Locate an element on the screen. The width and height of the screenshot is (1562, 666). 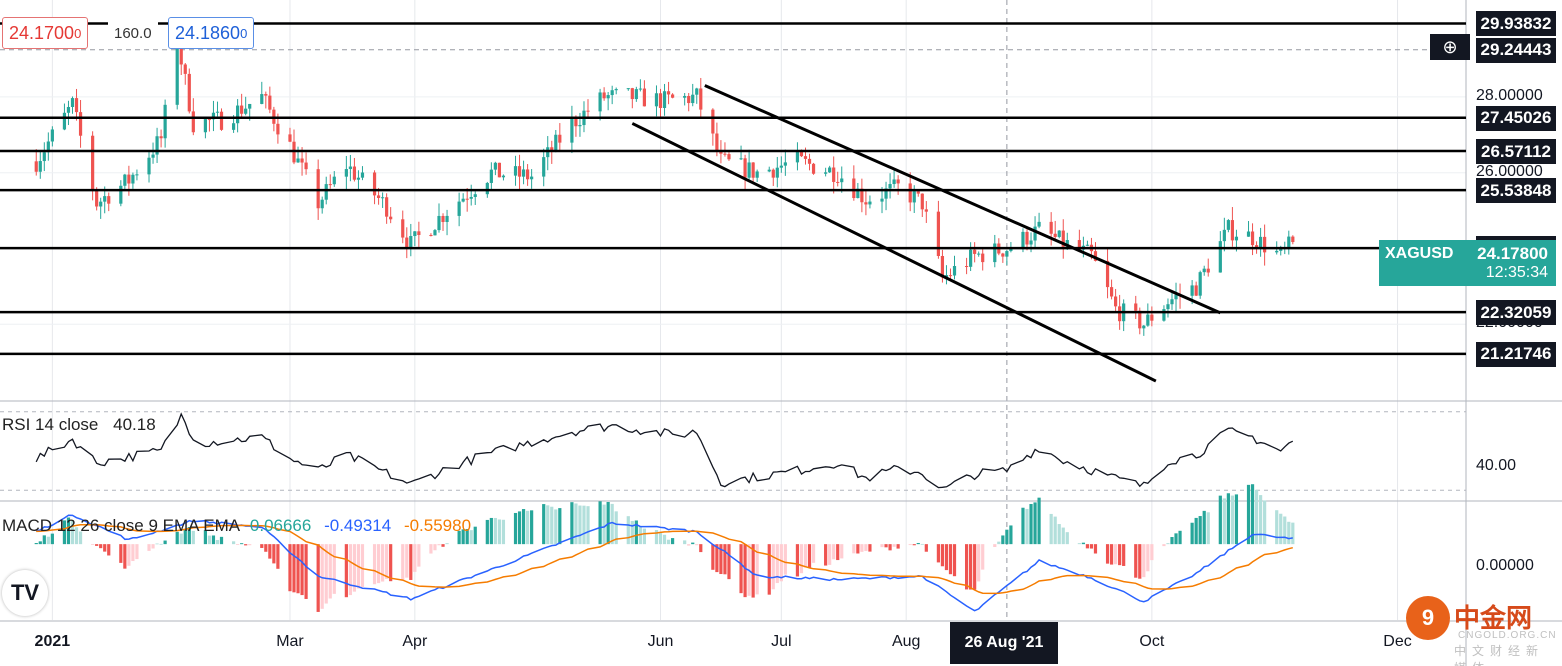
level-price-tag: 29.93832 is located at coordinates (1516, 24).